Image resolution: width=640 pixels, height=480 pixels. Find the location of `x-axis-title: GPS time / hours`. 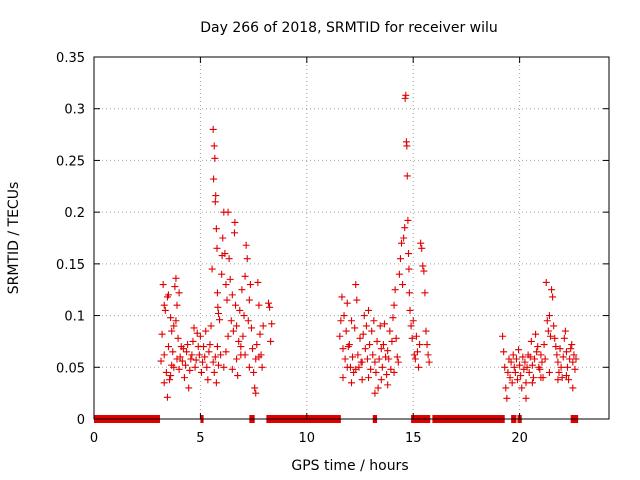

x-axis-title: GPS time / hours is located at coordinates (349, 466).